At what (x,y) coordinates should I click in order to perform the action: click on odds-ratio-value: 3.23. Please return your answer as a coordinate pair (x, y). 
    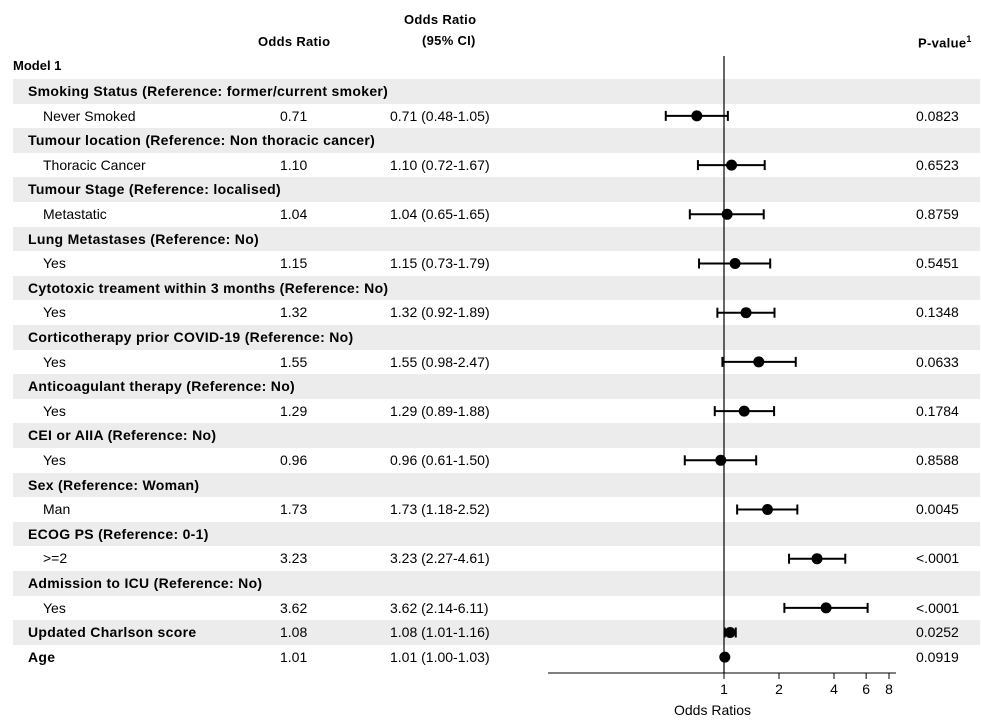
    Looking at the image, I should click on (294, 558).